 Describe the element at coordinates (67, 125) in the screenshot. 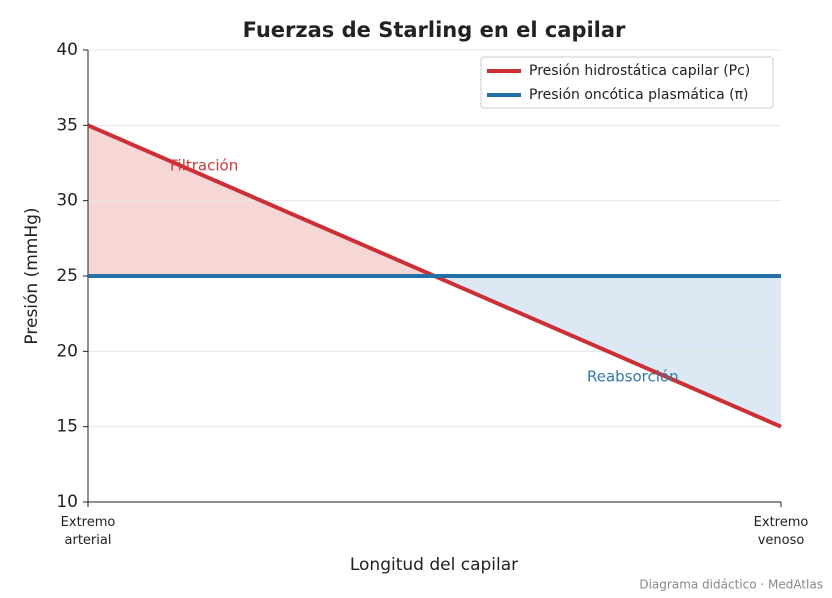

I see `y-tick-label: 35` at that location.